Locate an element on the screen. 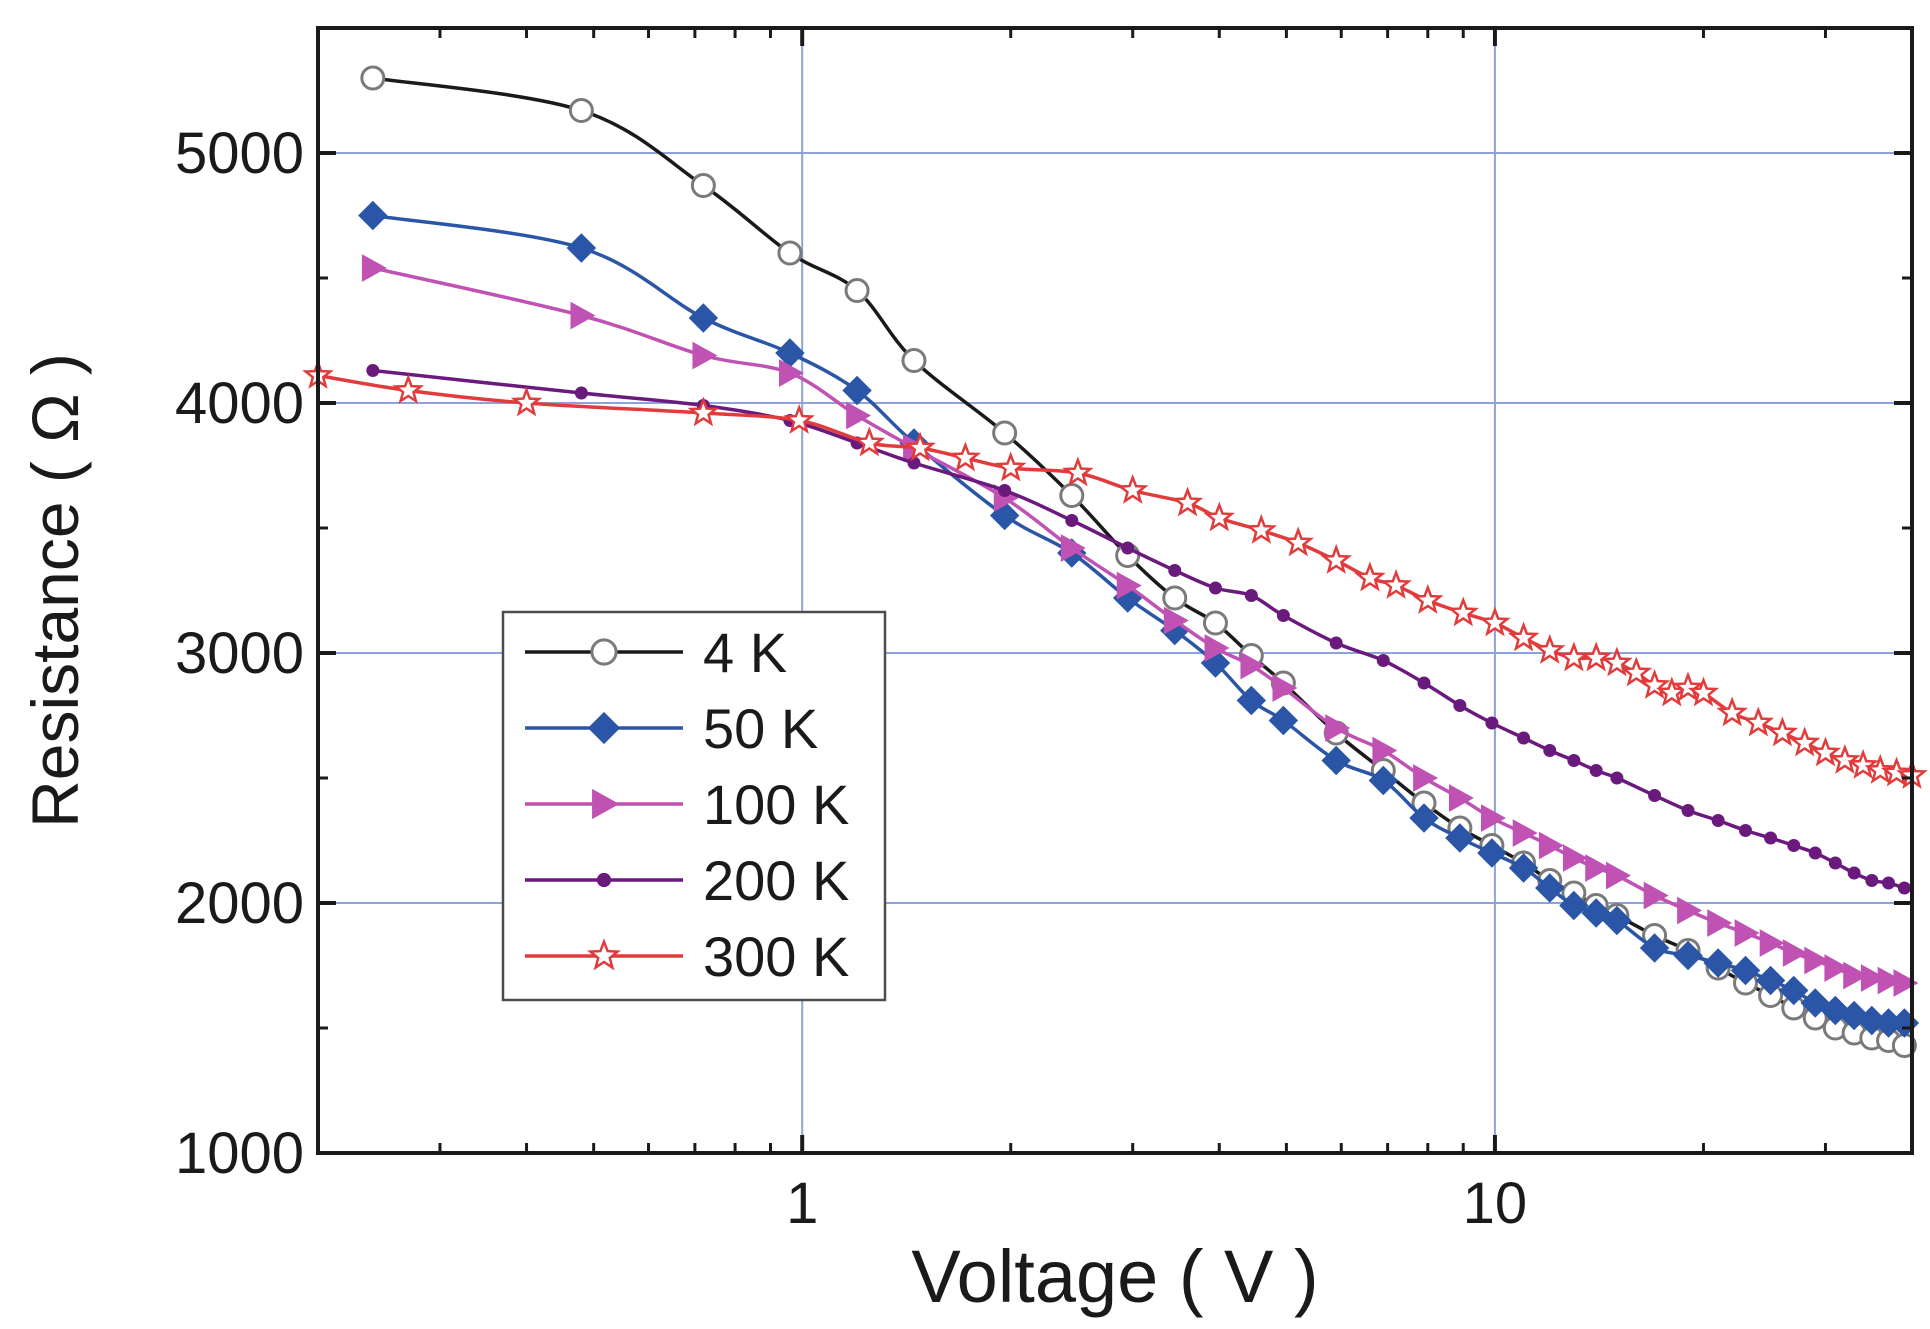 This screenshot has height=1329, width=1930. x-tick-label: 10 is located at coordinates (1495, 1203).